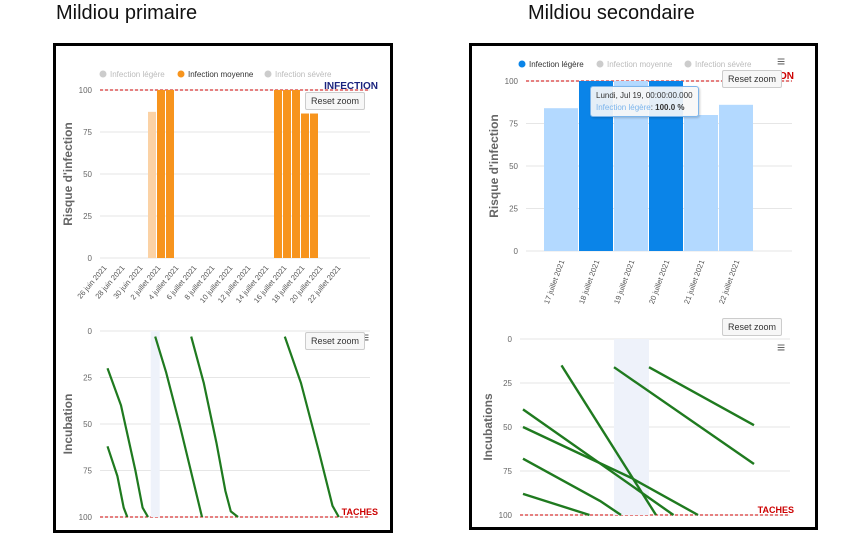 Image resolution: width=868 pixels, height=536 pixels. I want to click on x-tick-label: 17 juillet 2021, so click(554, 282).